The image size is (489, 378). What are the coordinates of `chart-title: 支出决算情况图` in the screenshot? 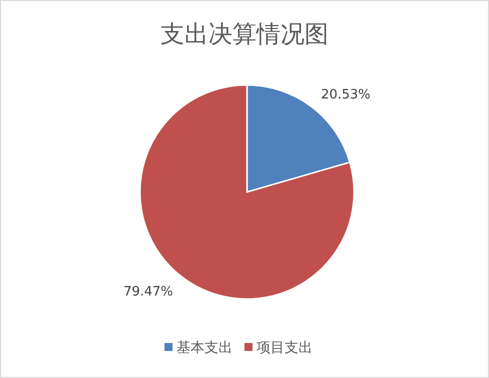 It's located at (244, 34).